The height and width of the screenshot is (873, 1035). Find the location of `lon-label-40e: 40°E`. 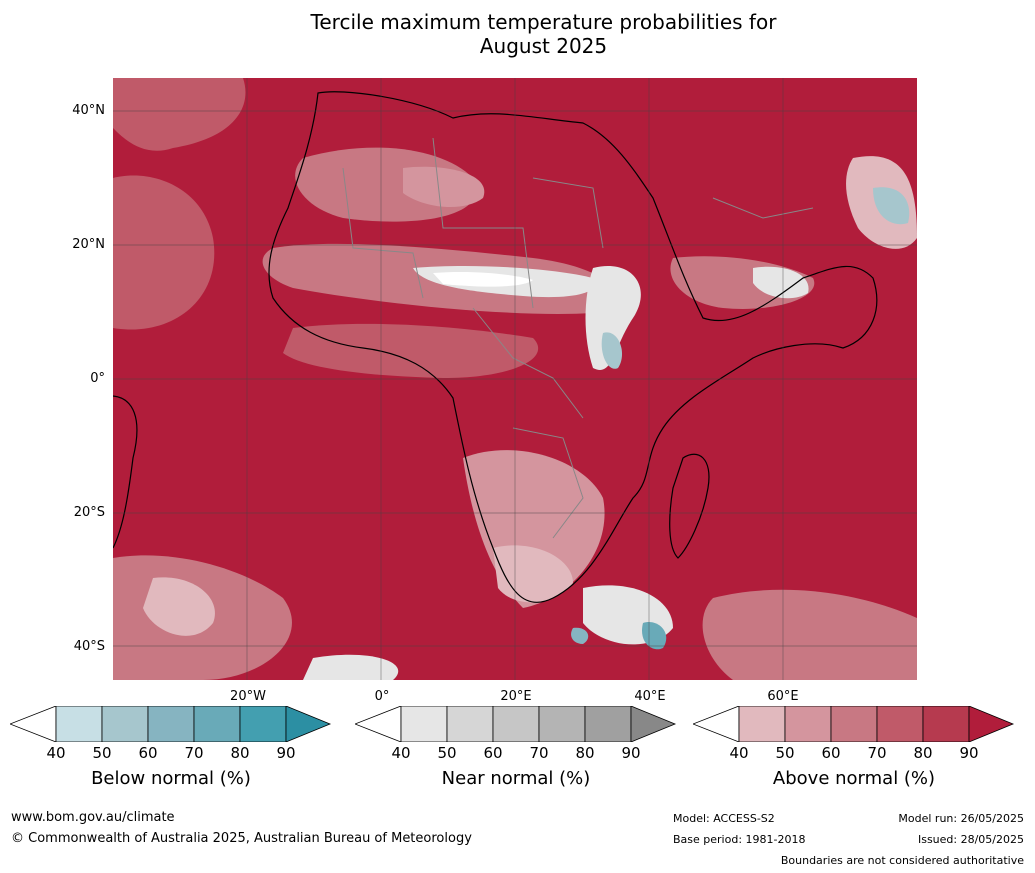

lon-label-40e: 40°E is located at coordinates (650, 696).